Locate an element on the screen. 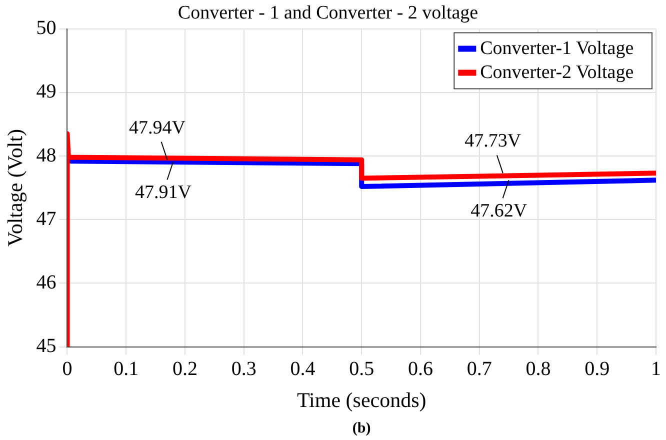 The image size is (666, 440). chart-title: Converter - 1 and Converter - 2 voltage is located at coordinates (328, 13).